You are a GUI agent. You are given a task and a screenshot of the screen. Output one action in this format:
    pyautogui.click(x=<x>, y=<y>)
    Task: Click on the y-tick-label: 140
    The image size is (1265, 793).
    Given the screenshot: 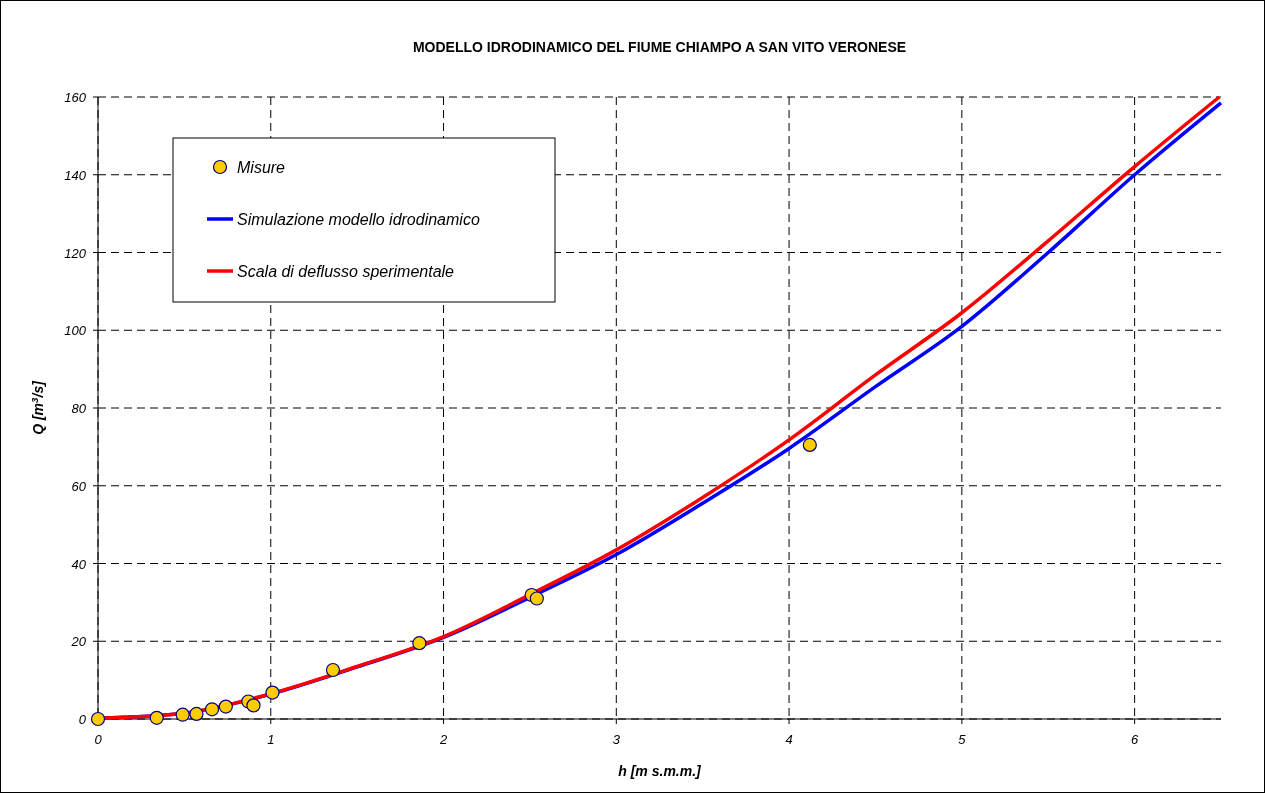 What is the action you would take?
    pyautogui.click(x=75, y=175)
    